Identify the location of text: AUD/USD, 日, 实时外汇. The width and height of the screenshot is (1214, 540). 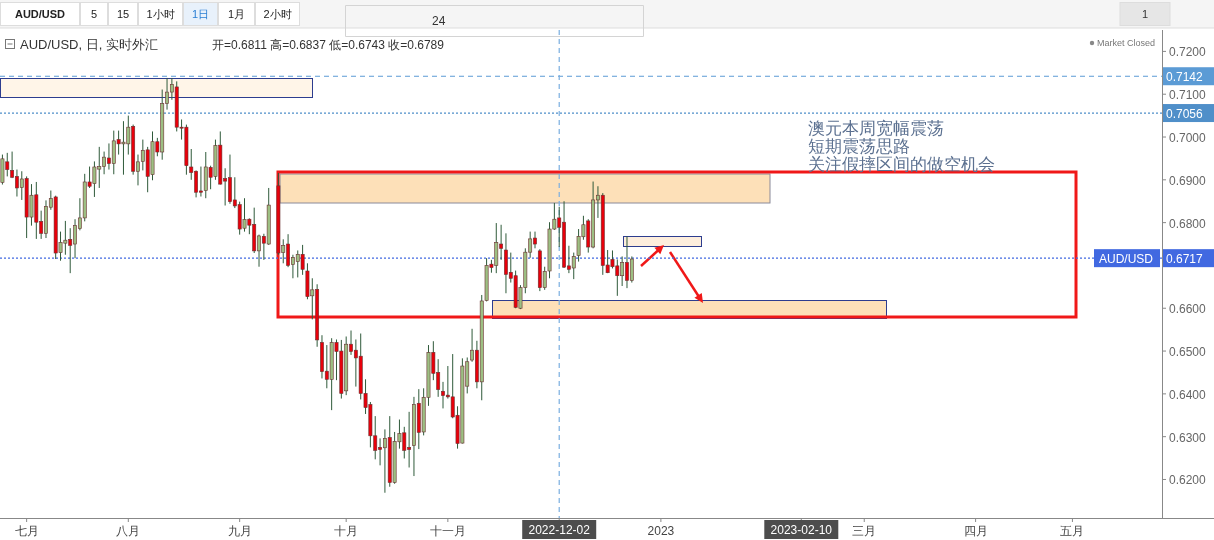
(89, 44).